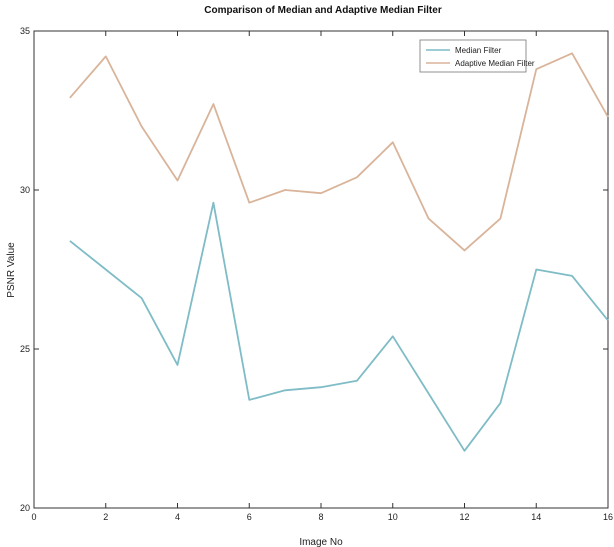 The image size is (614, 547). What do you see at coordinates (321, 542) in the screenshot?
I see `x-axis-label: Image No` at bounding box center [321, 542].